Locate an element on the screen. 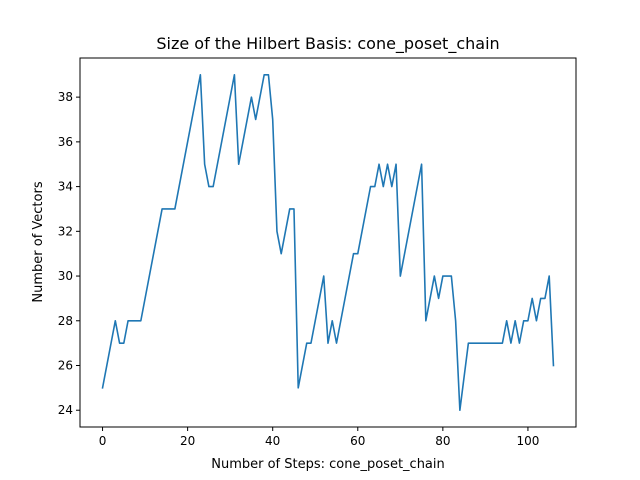 The image size is (640, 480). x-tick-label: 40 is located at coordinates (272, 441).